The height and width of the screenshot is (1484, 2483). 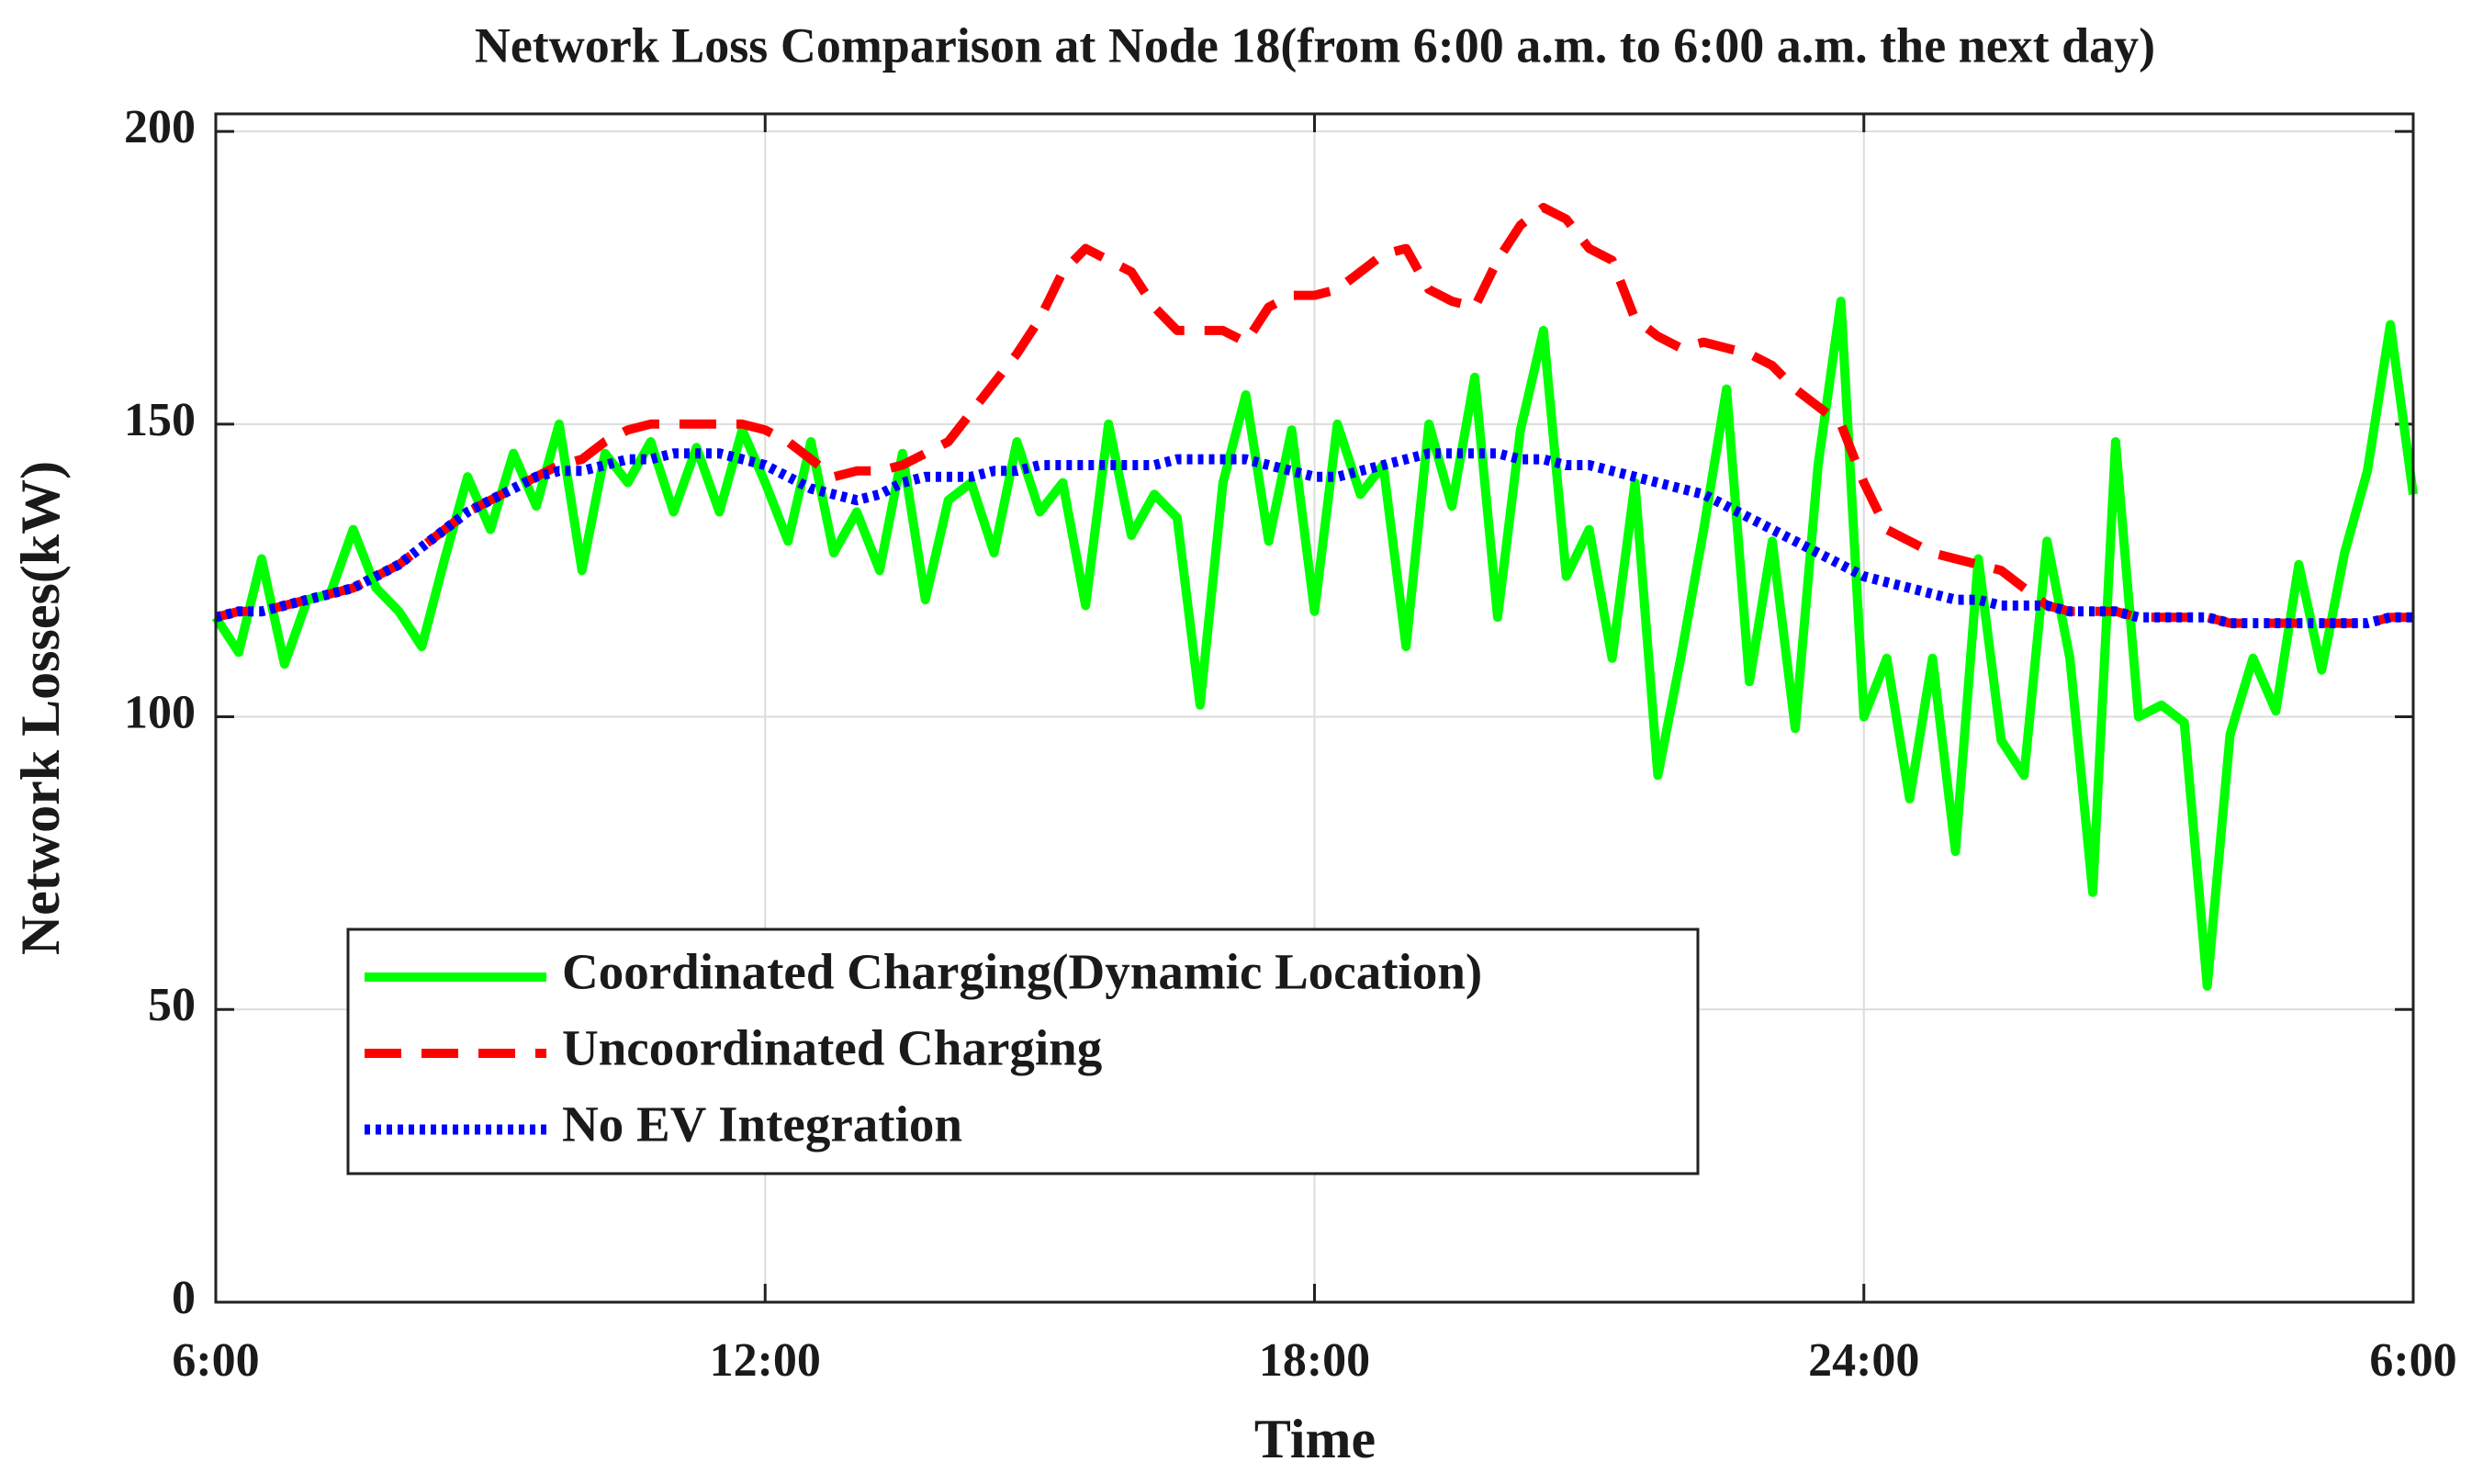 I want to click on legend-label: Uncoordinated Charging, so click(x=832, y=1048).